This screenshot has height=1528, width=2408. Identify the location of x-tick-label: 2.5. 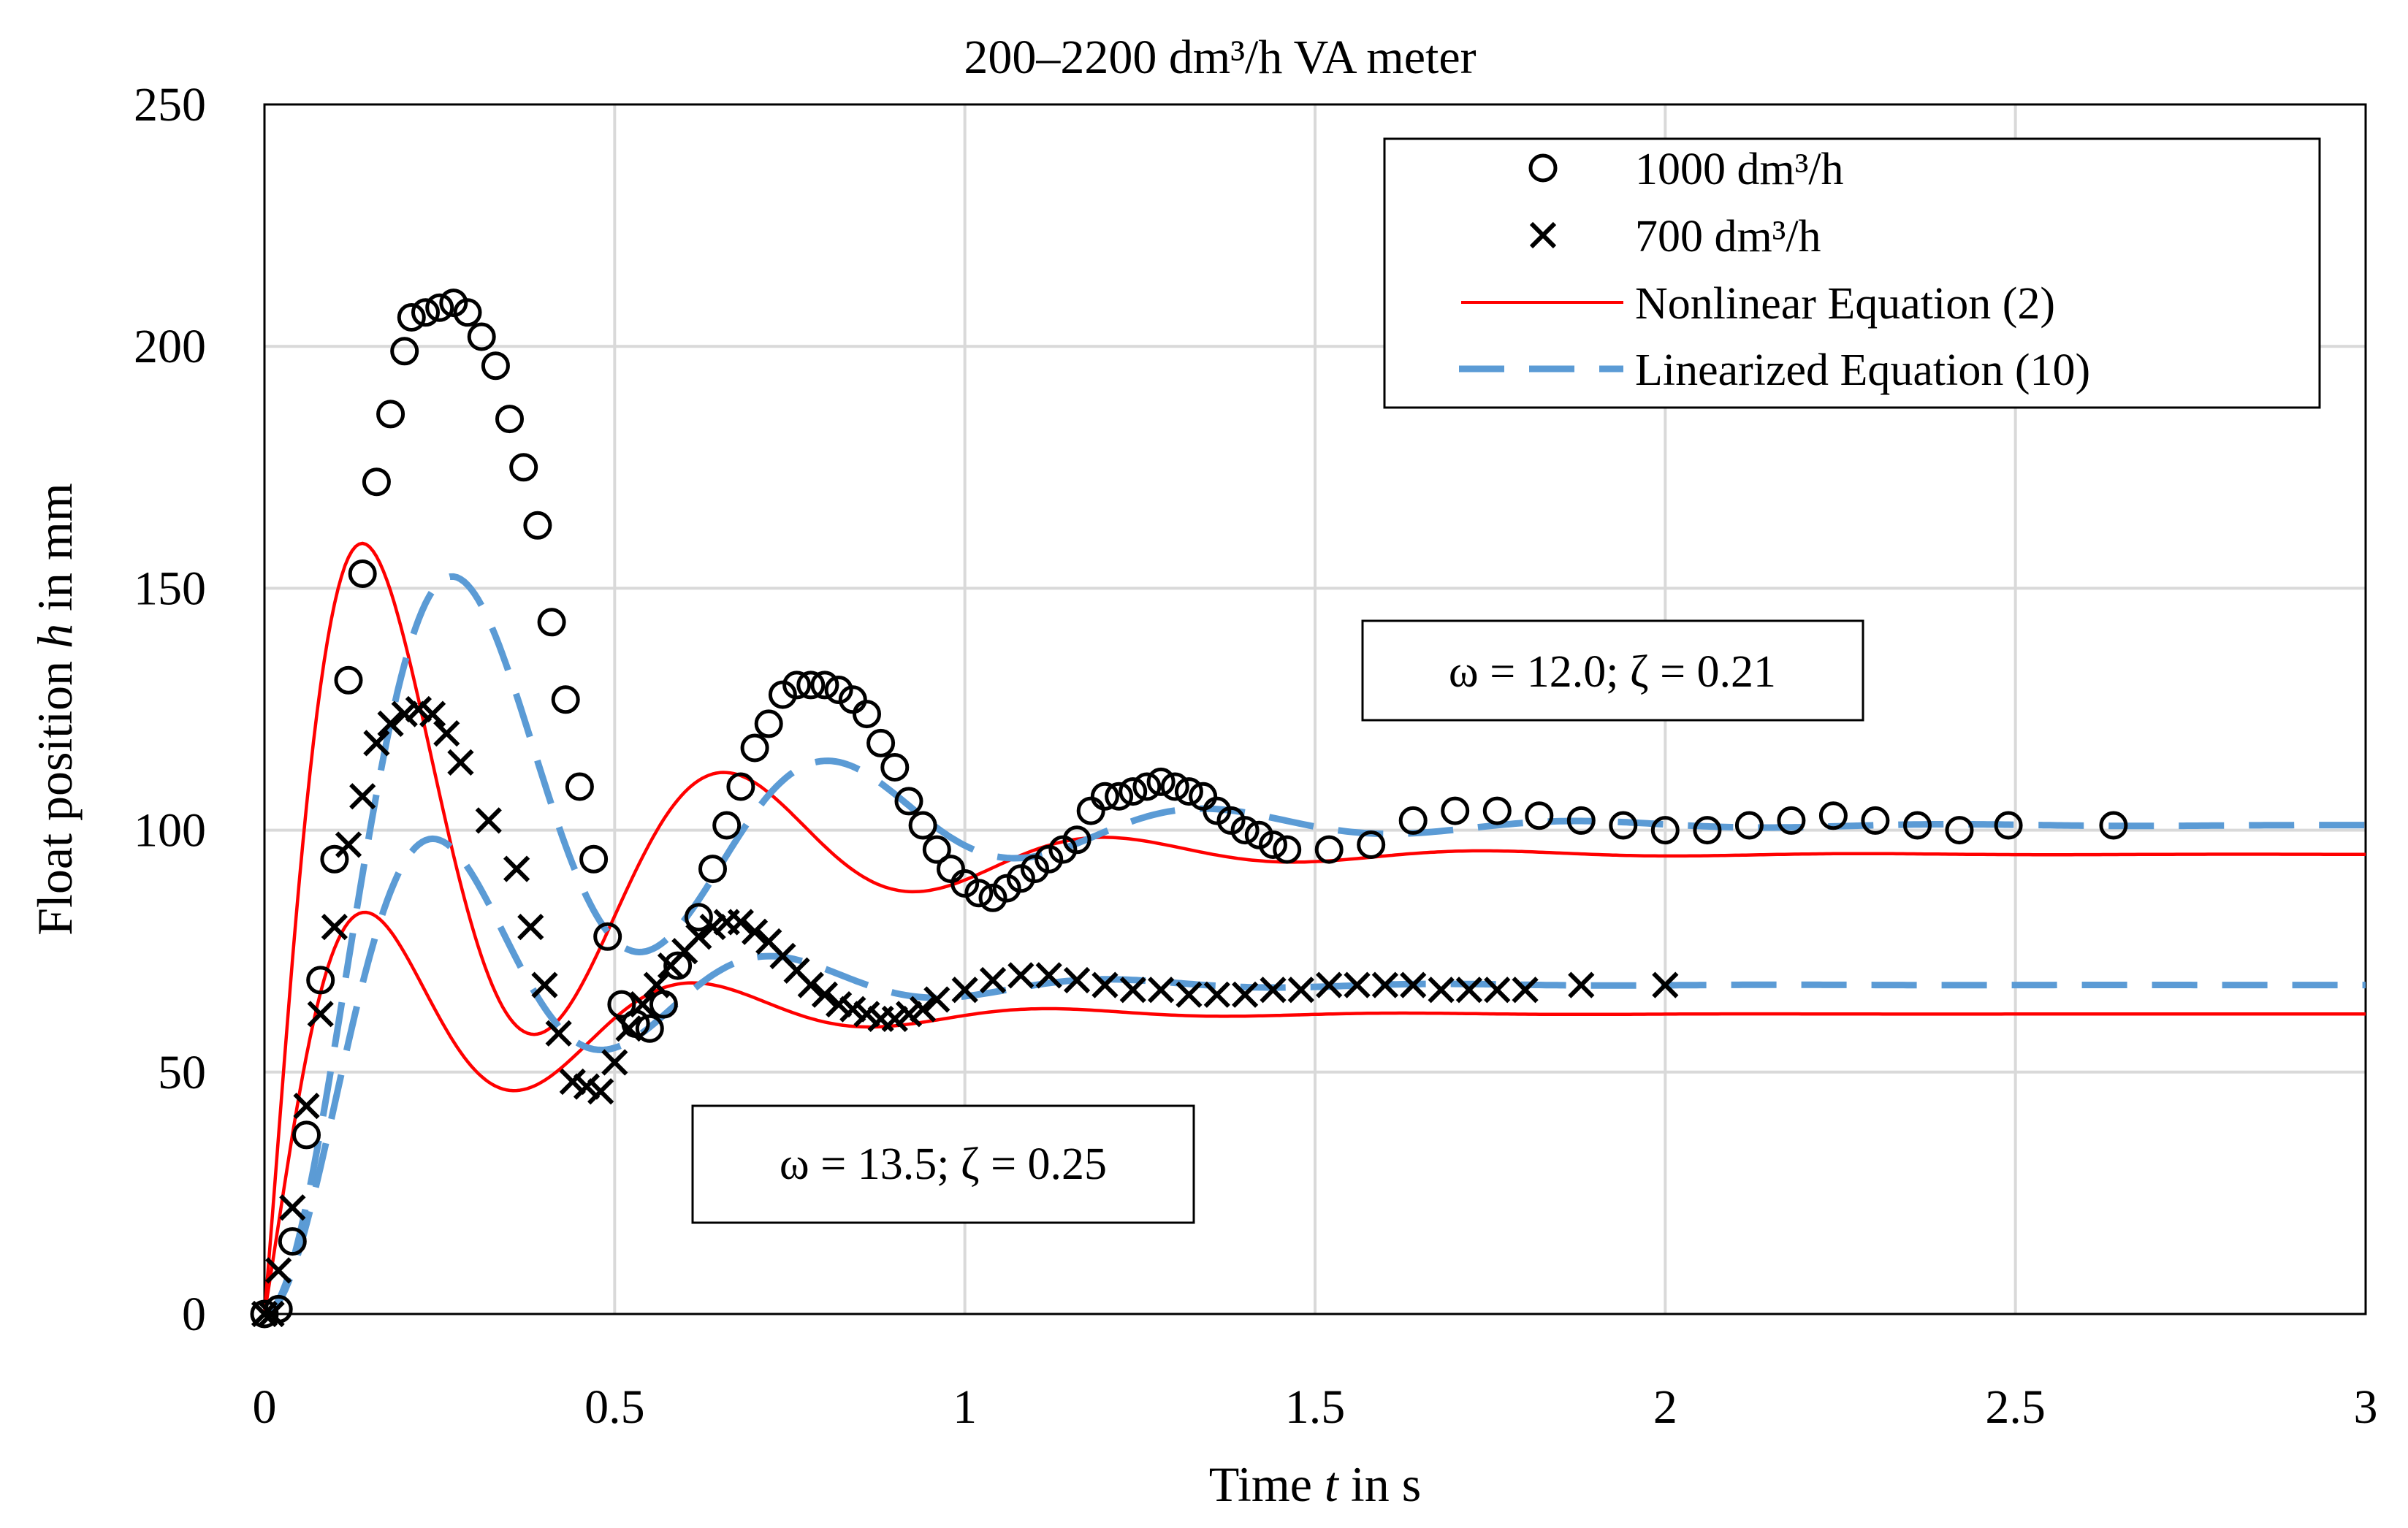
(2016, 1407).